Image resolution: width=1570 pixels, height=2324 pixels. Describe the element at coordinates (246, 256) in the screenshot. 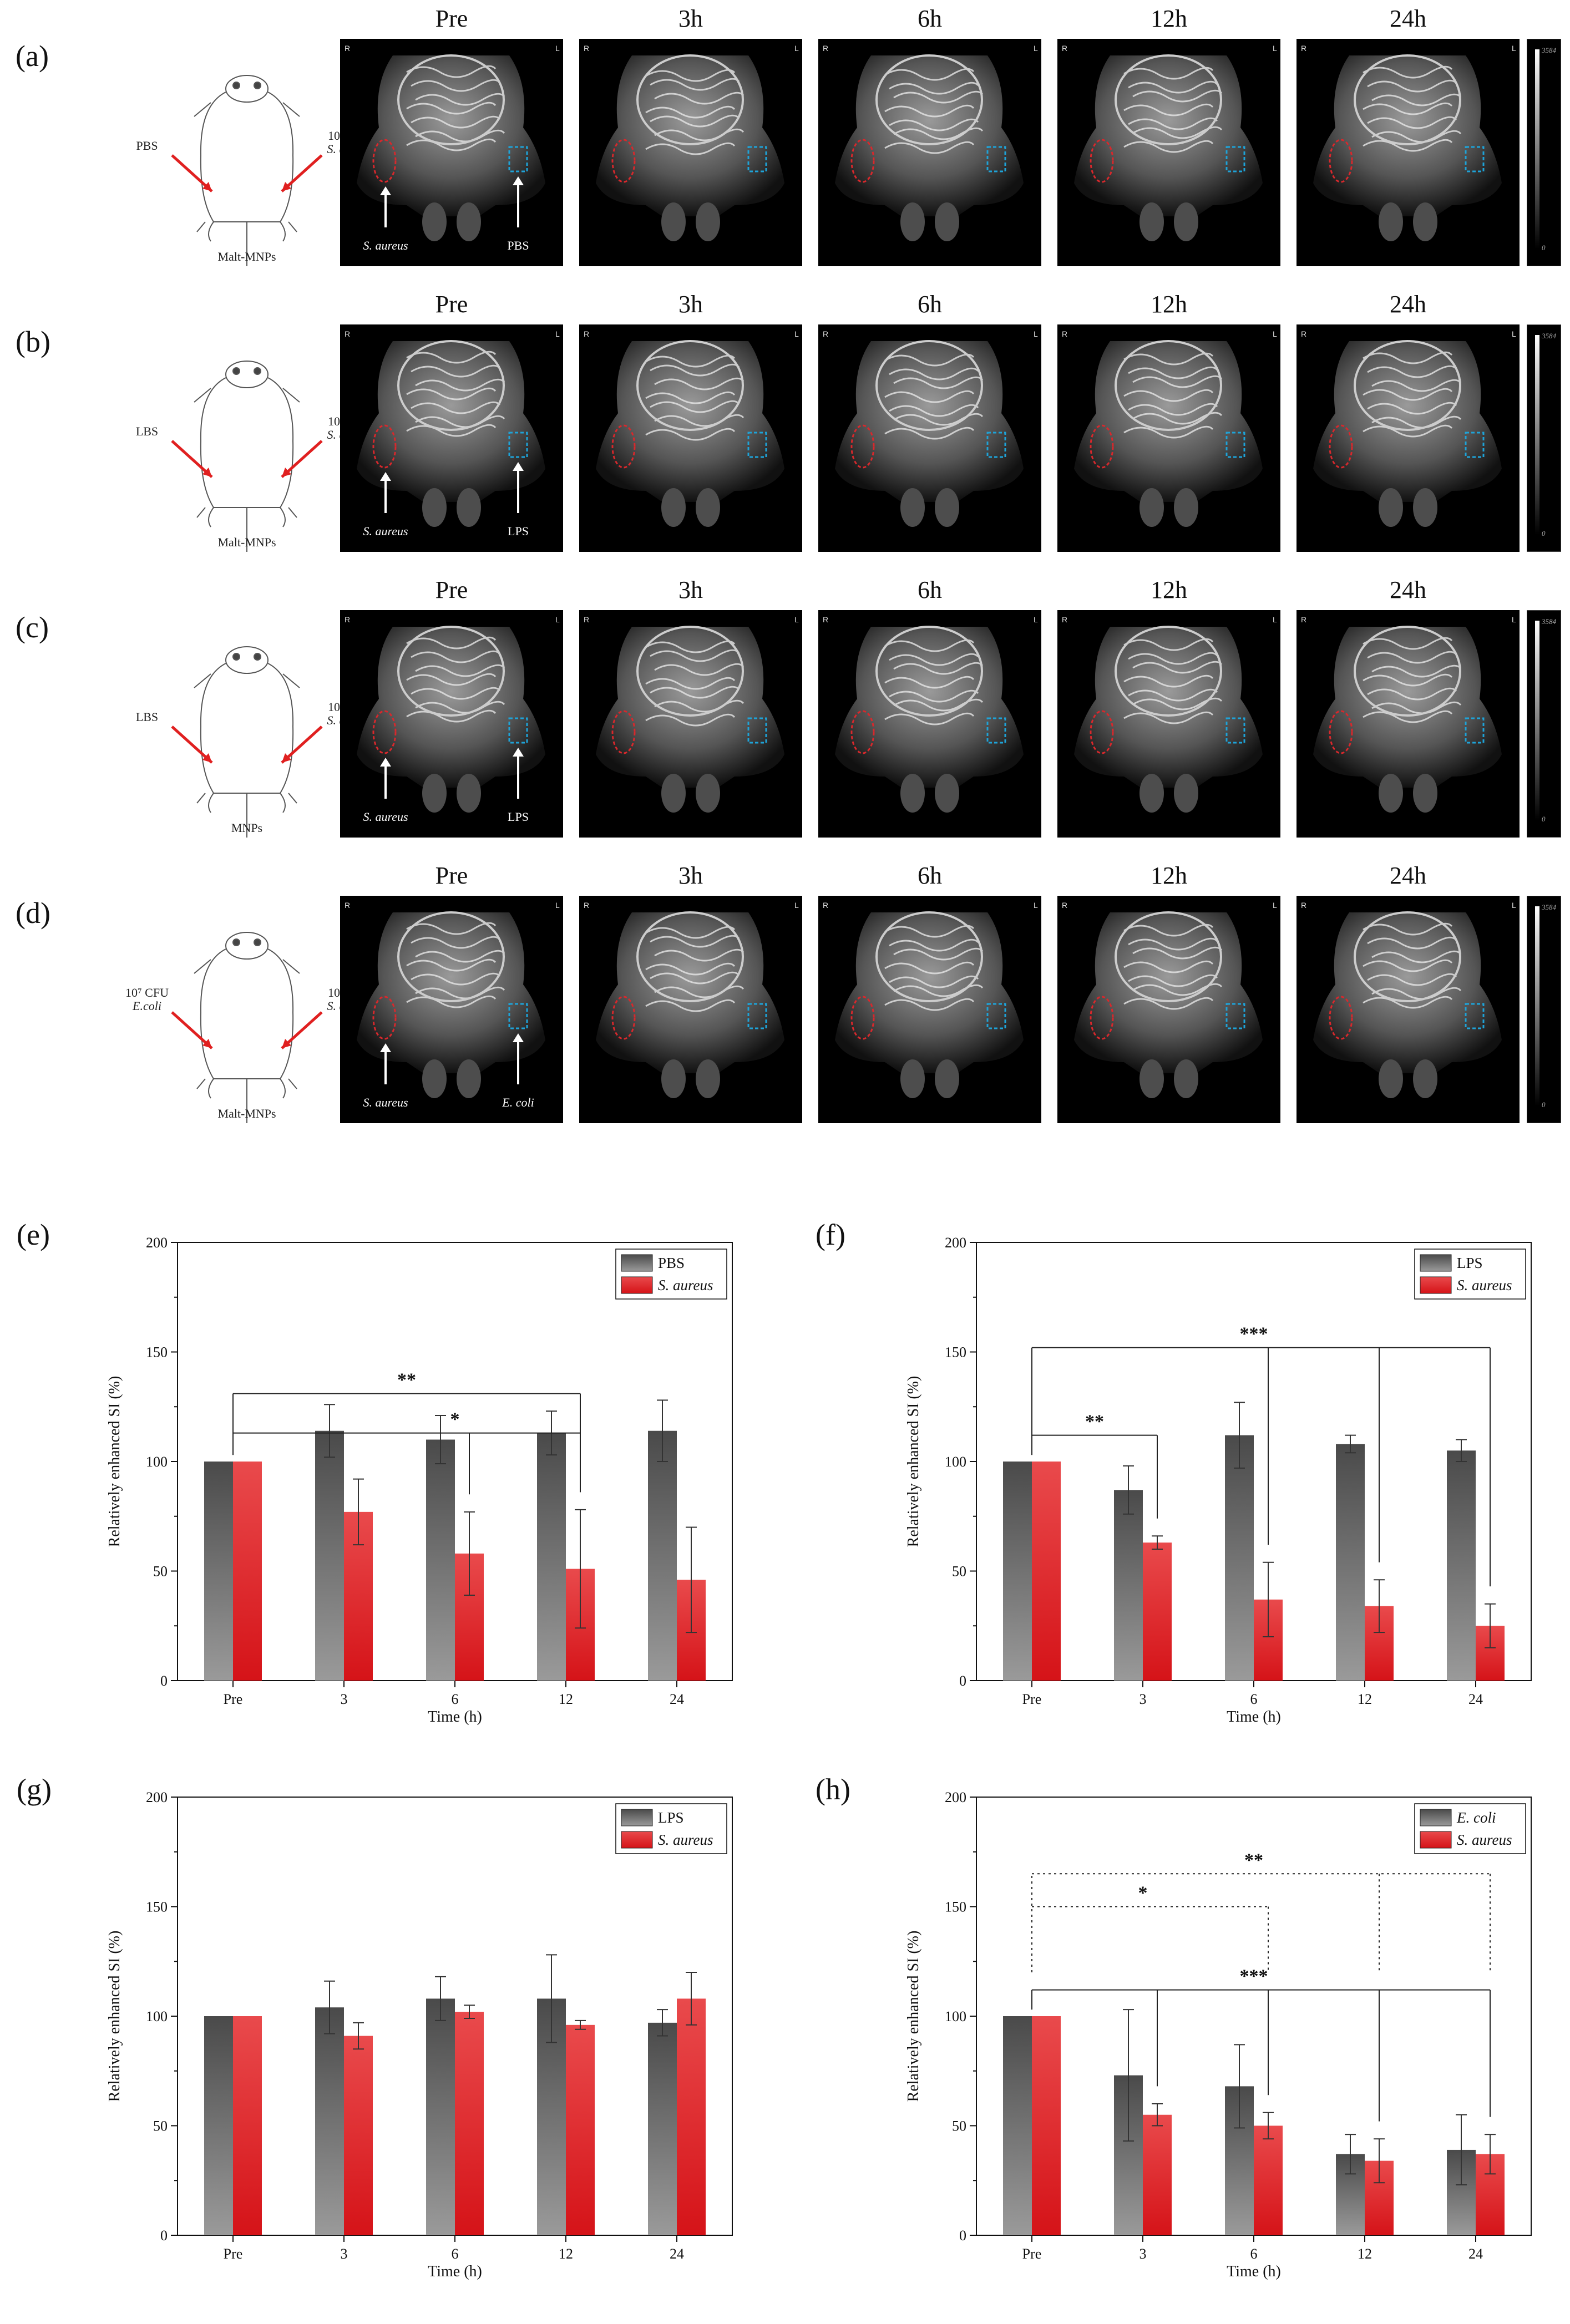

I see `probe-label: Malt-MNPs` at that location.